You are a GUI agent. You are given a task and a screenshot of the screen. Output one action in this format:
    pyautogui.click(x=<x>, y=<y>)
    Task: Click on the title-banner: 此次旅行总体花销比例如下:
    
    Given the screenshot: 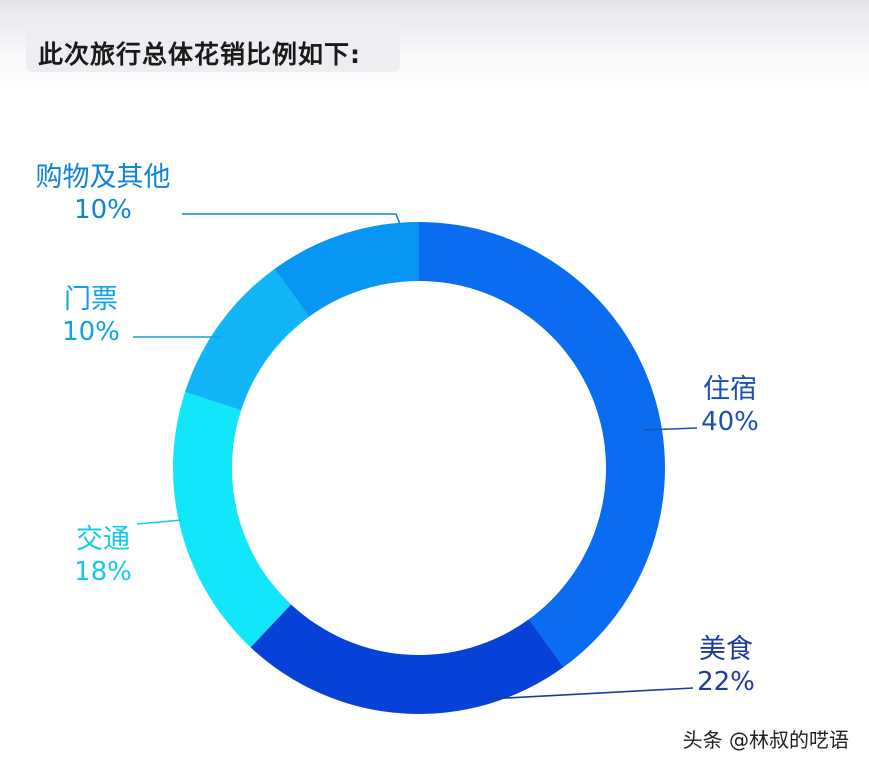 What is the action you would take?
    pyautogui.click(x=213, y=50)
    